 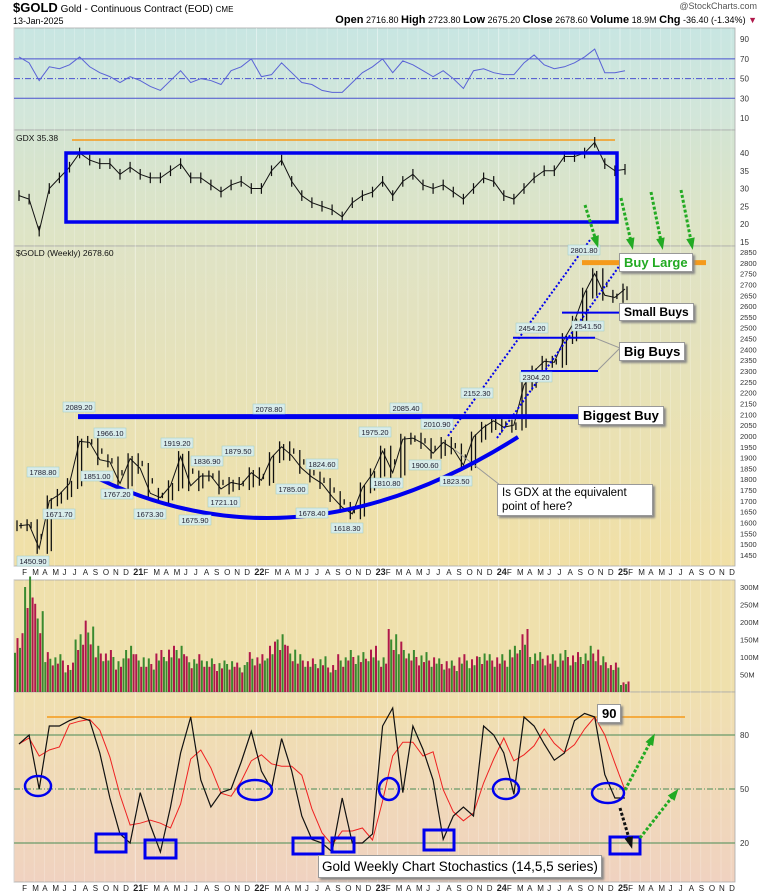 I want to click on y-tick-label: 1750, so click(x=748, y=490).